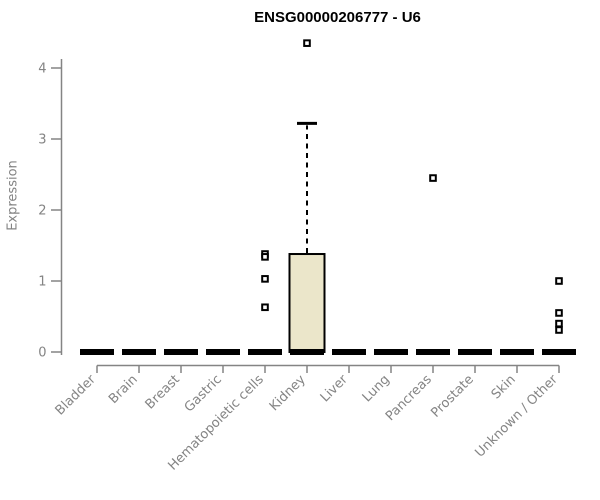 The height and width of the screenshot is (500, 600). What do you see at coordinates (504, 387) in the screenshot?
I see `x-category-label: Skin` at bounding box center [504, 387].